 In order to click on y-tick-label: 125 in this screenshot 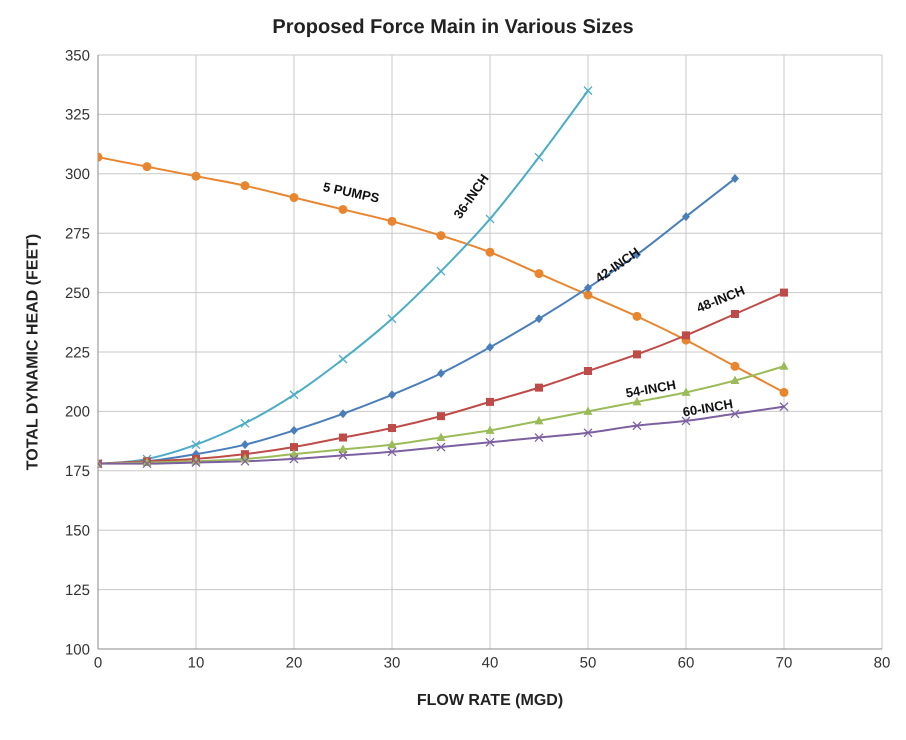, I will do `click(77, 590)`.